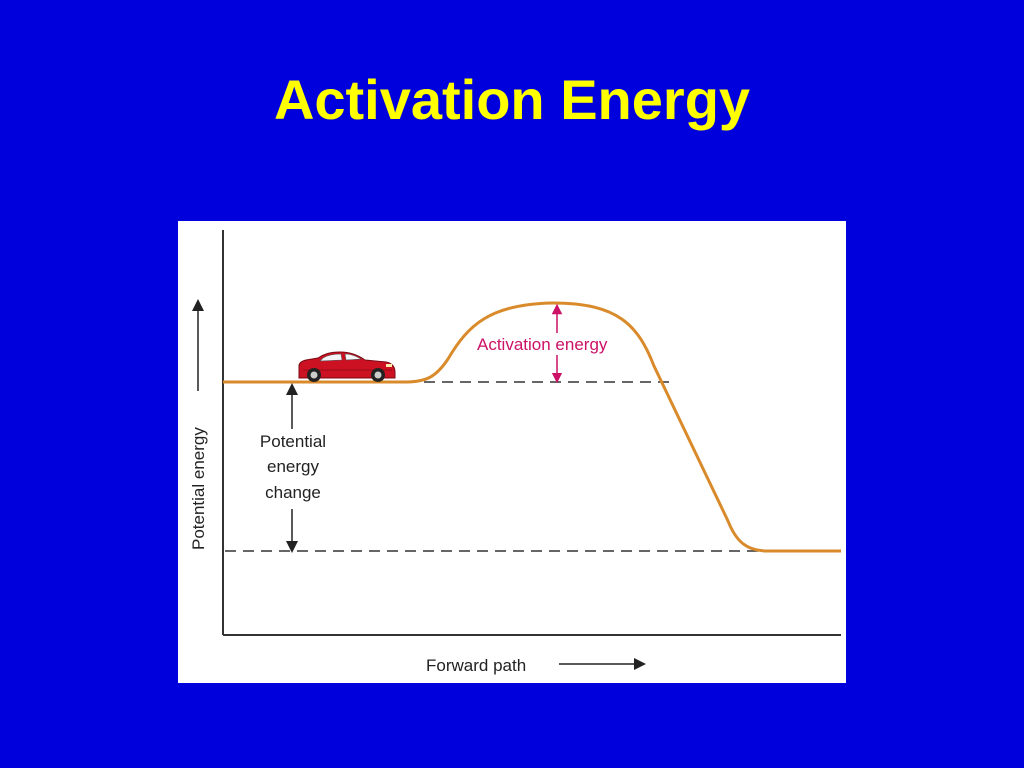  Describe the element at coordinates (476, 665) in the screenshot. I see `x-axis-label: Forward path` at that location.